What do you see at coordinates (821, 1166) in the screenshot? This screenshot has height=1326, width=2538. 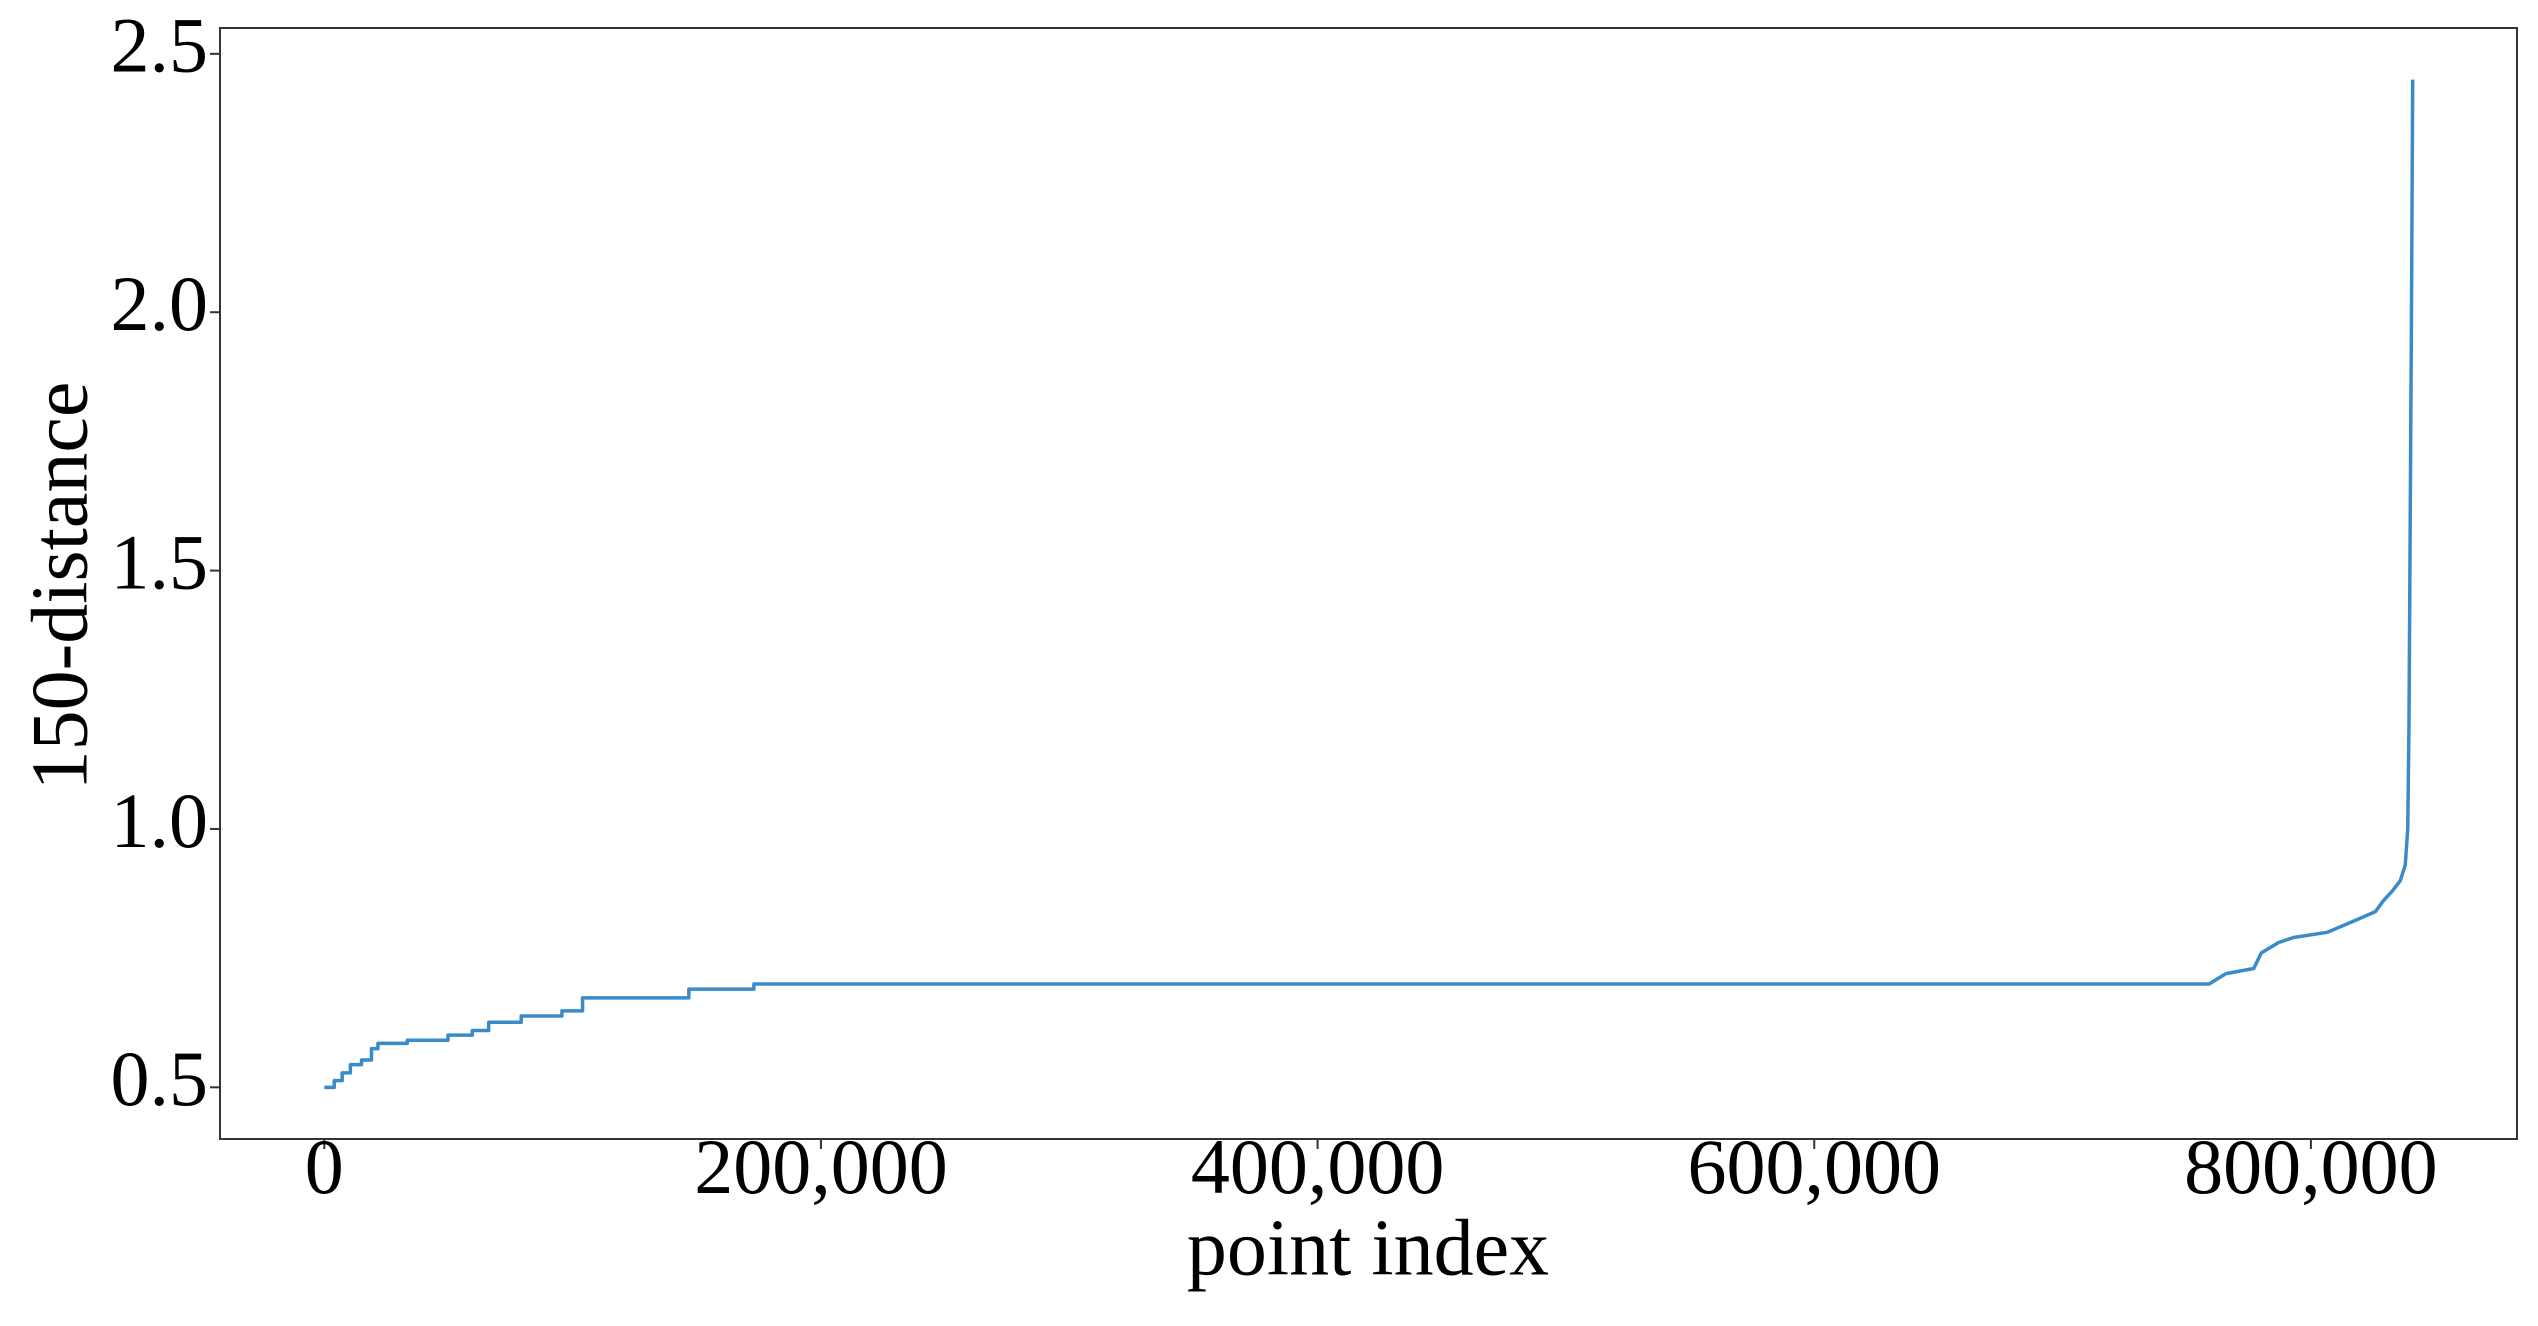 I see `x-tick-label: 200,000` at bounding box center [821, 1166].